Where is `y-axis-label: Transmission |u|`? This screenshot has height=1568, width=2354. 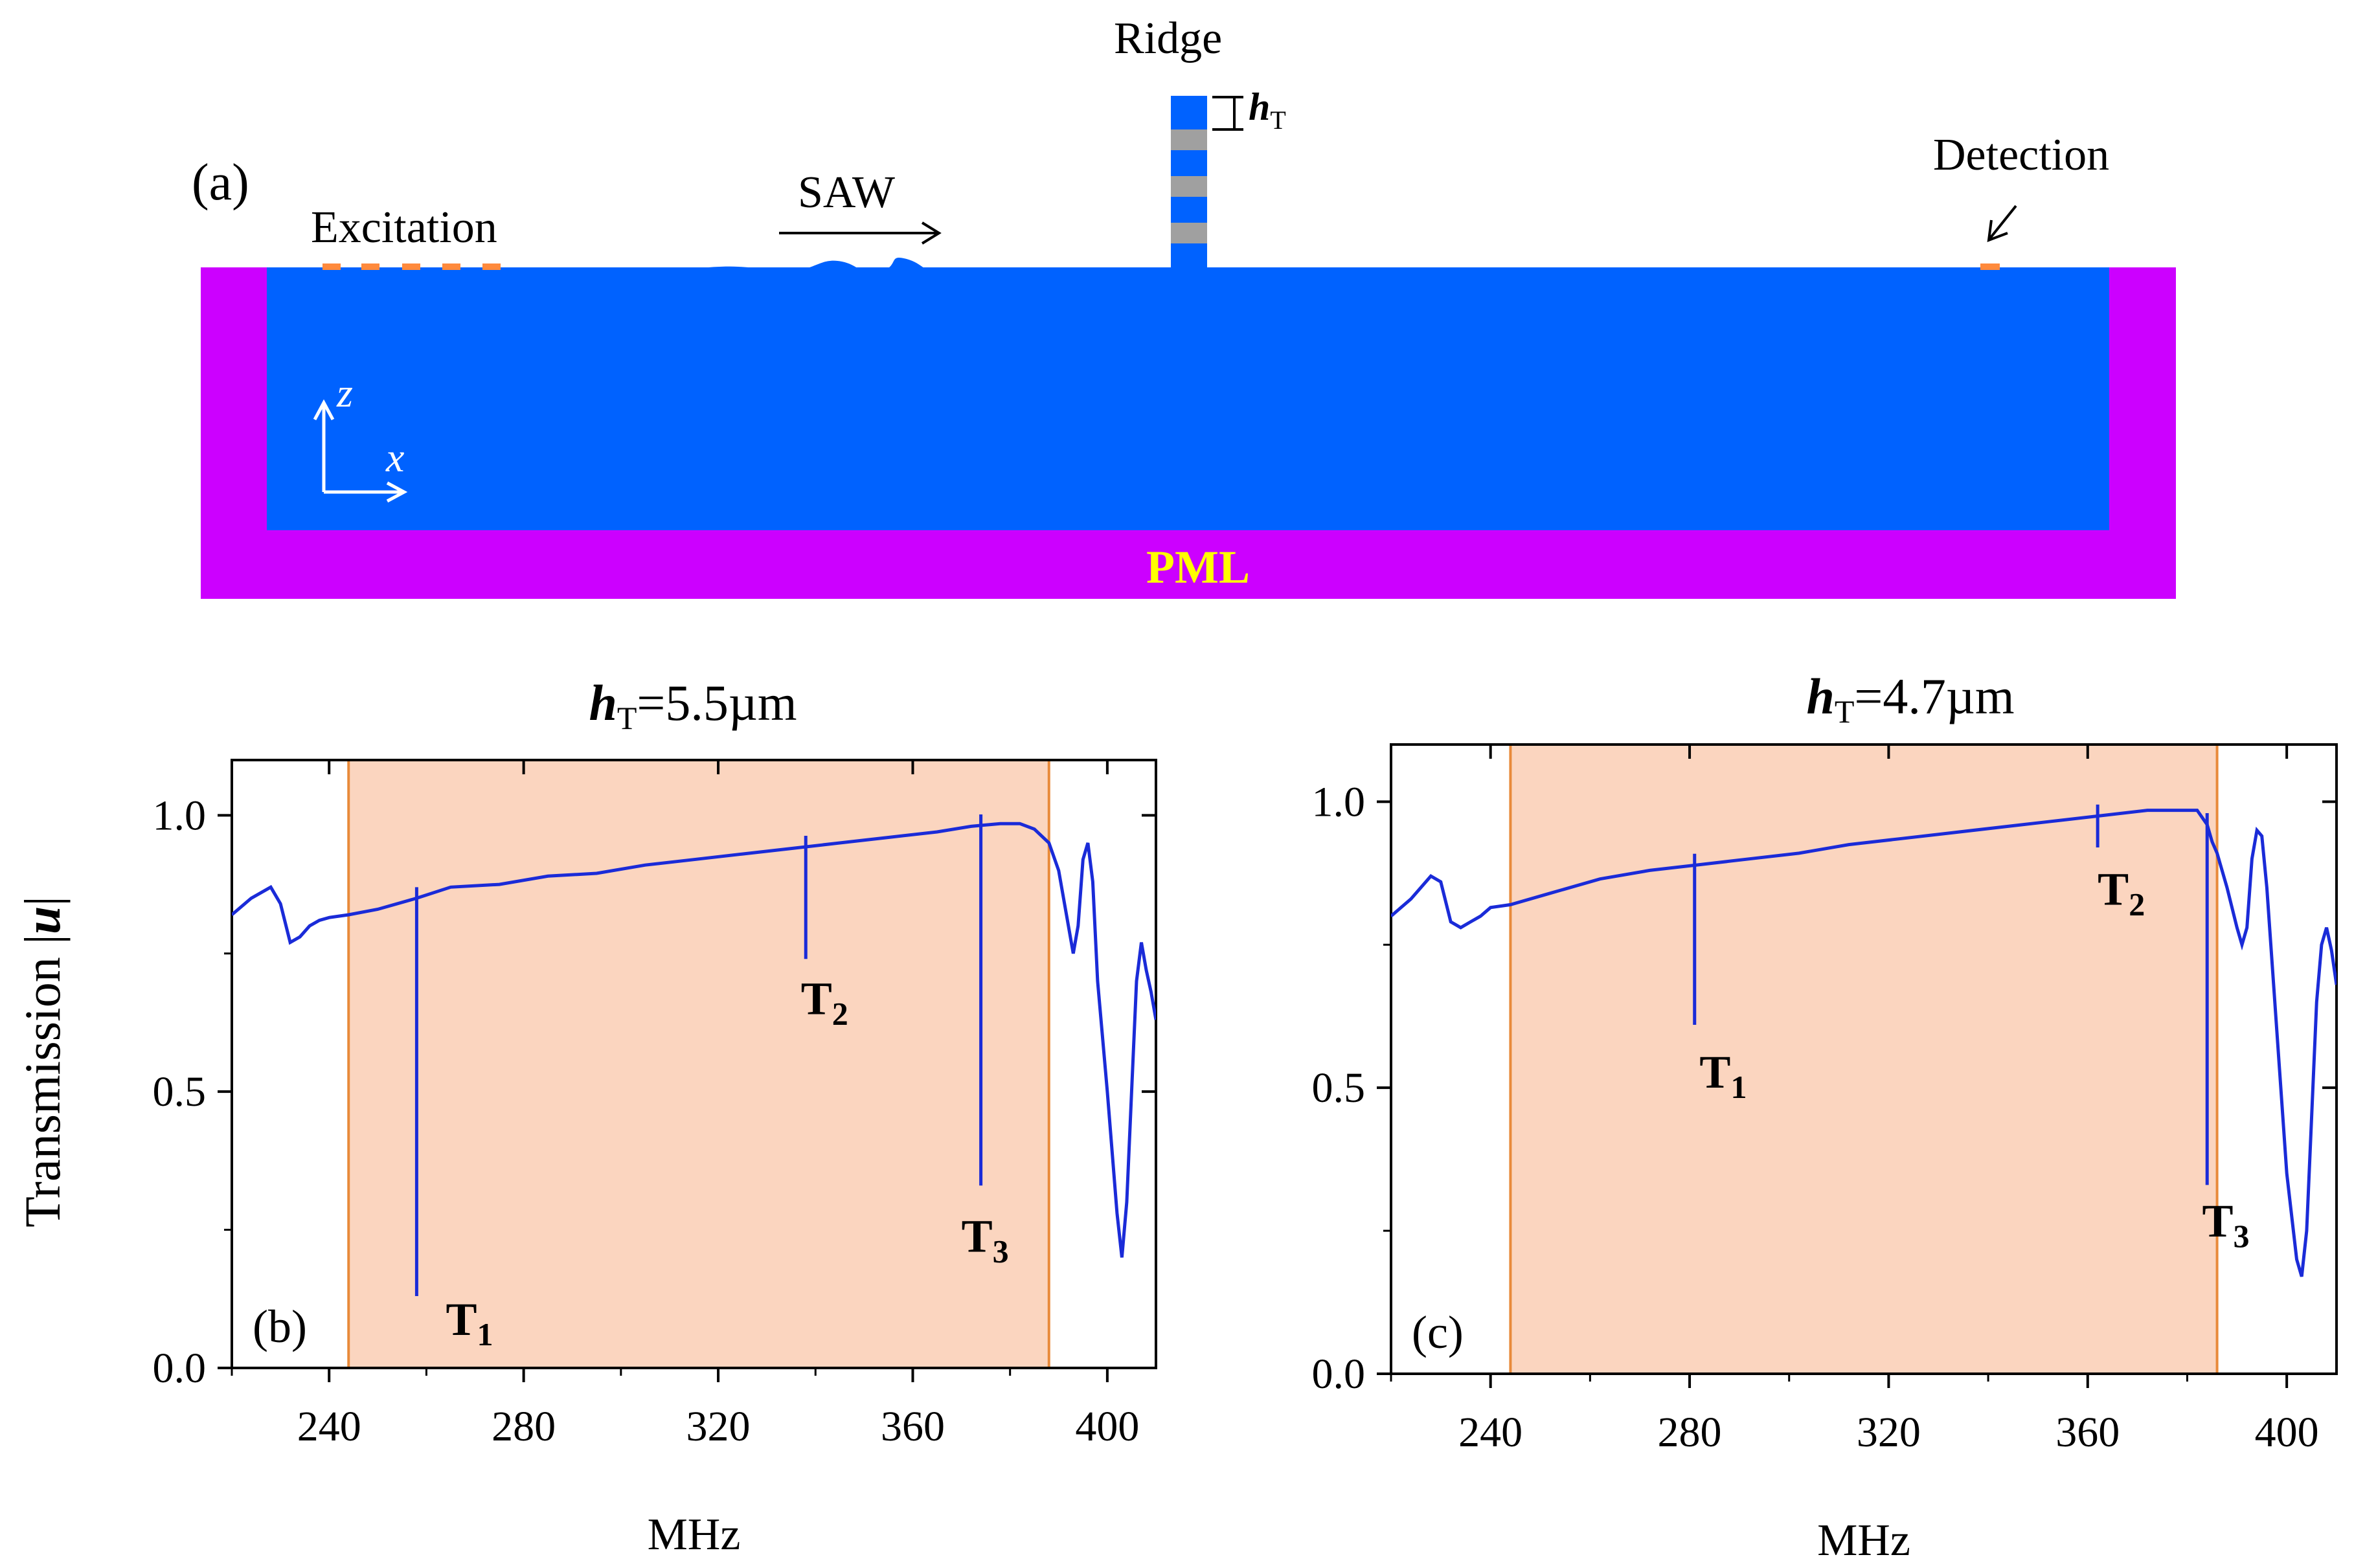
y-axis-label: Transmission |u| is located at coordinates (42, 1061).